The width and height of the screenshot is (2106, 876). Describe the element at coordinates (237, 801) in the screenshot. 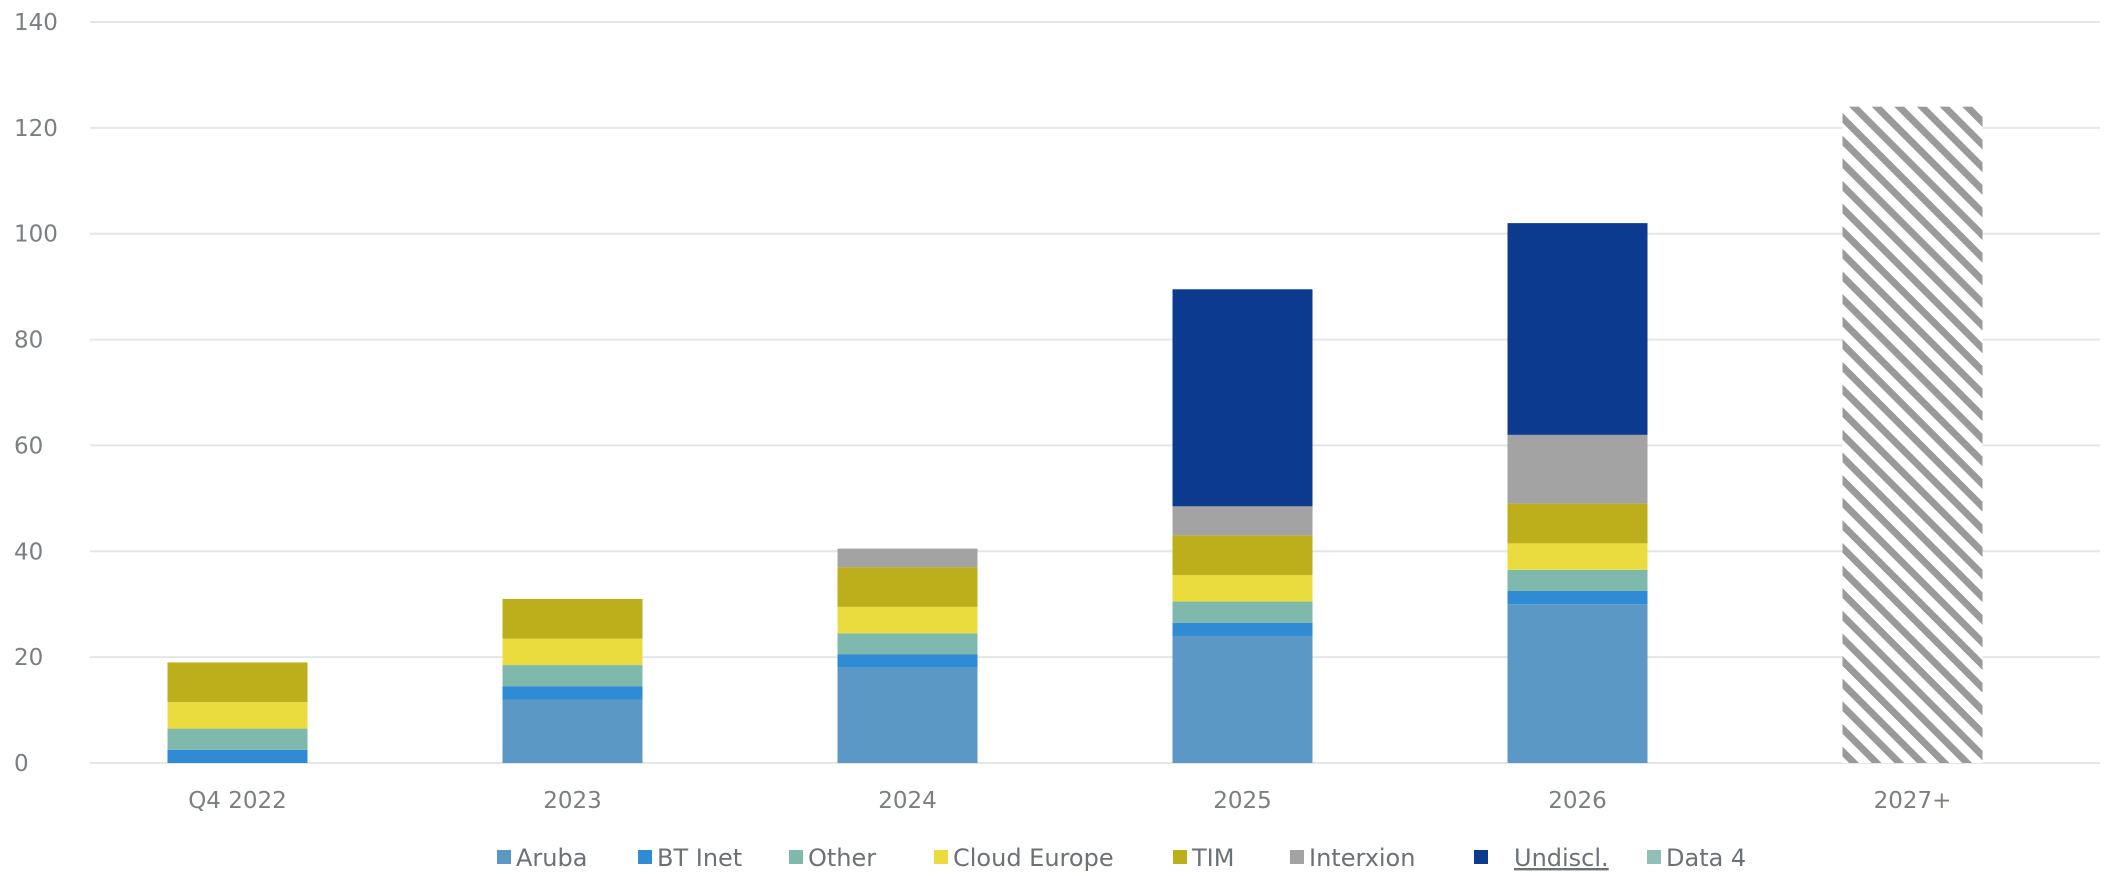

I see `x-tick-label: Q4 2022` at that location.